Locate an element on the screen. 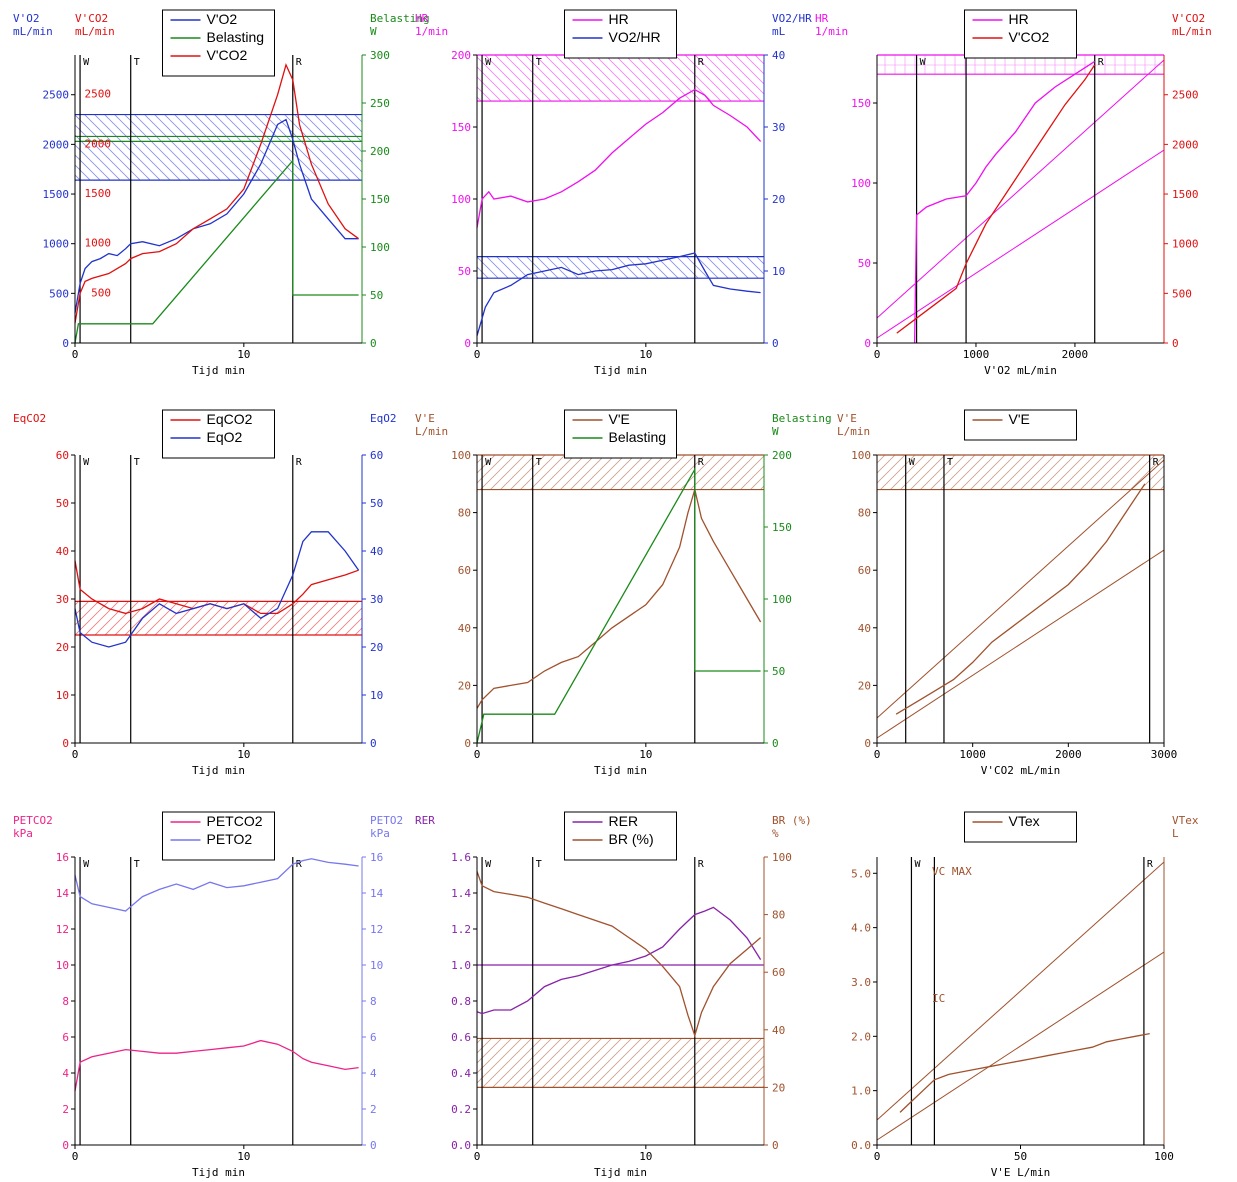  legend-label: BR (%) is located at coordinates (631, 839).